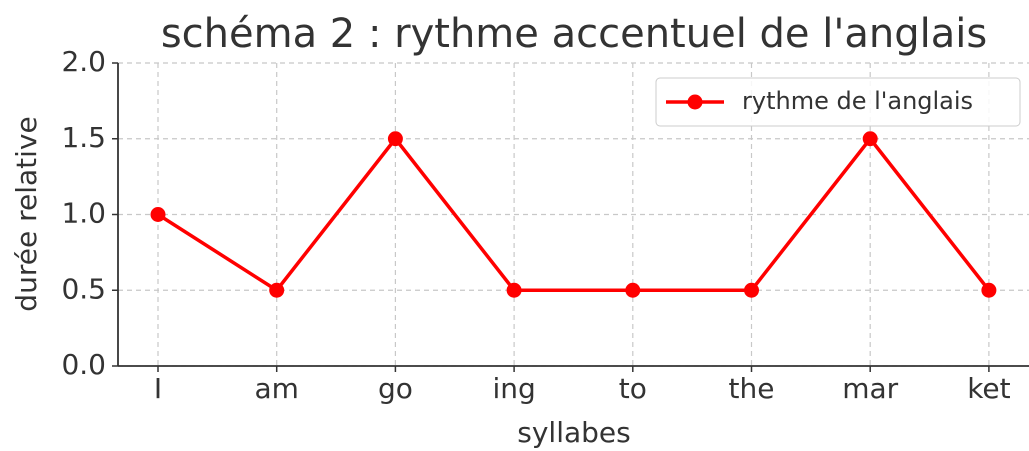  Describe the element at coordinates (26, 213) in the screenshot. I see `y-axis-label: durée relative` at that location.